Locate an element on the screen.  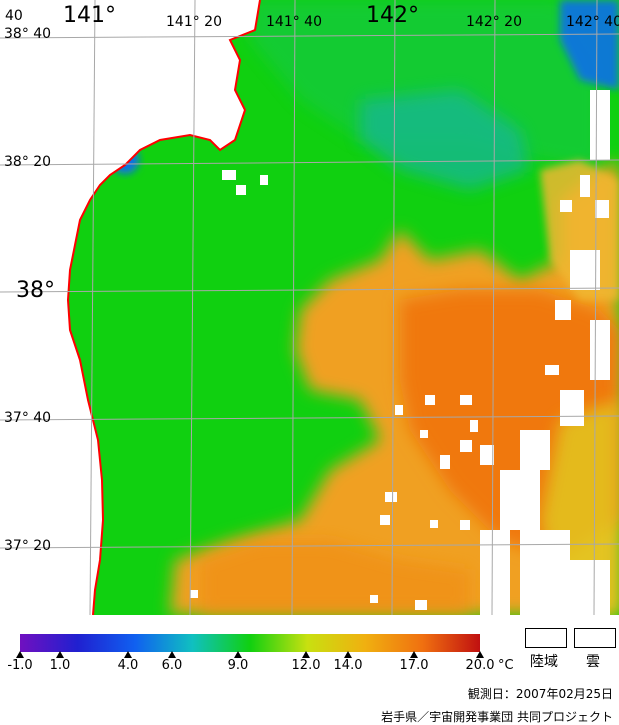
lon-label-142: 142° is located at coordinates (392, 15).